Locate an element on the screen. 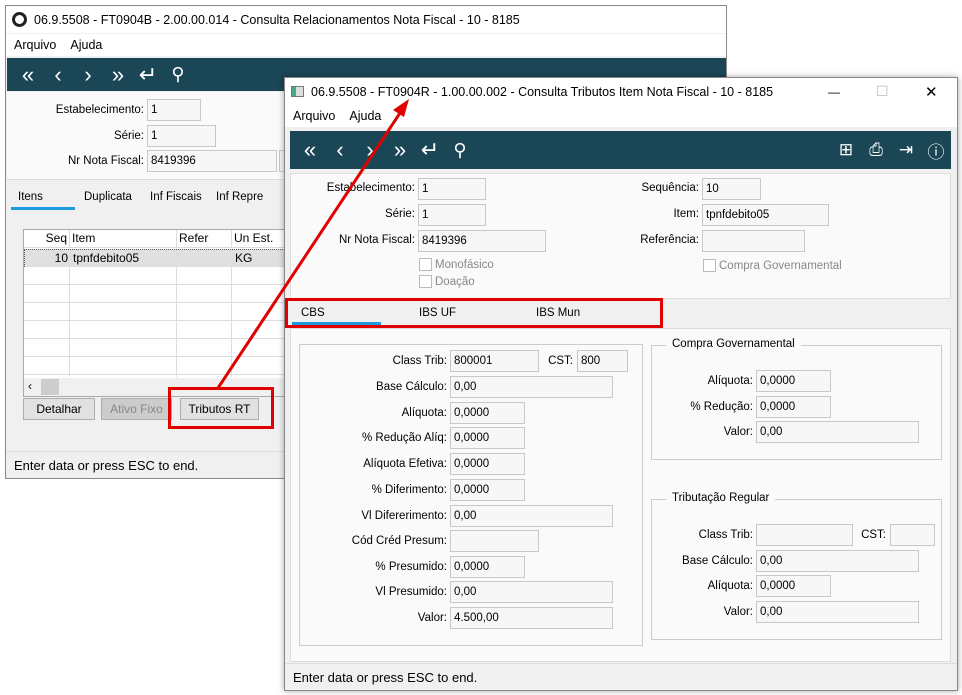 This screenshot has width=962, height=695. valor-label: Valor: is located at coordinates (432, 618).